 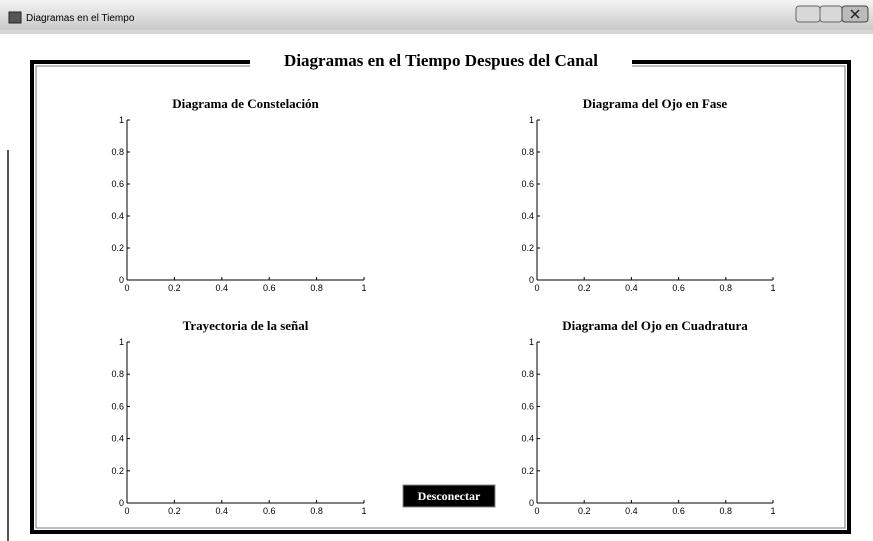 What do you see at coordinates (655, 325) in the screenshot?
I see `axes-title: Diagrama del Ojo en Cuadratura` at bounding box center [655, 325].